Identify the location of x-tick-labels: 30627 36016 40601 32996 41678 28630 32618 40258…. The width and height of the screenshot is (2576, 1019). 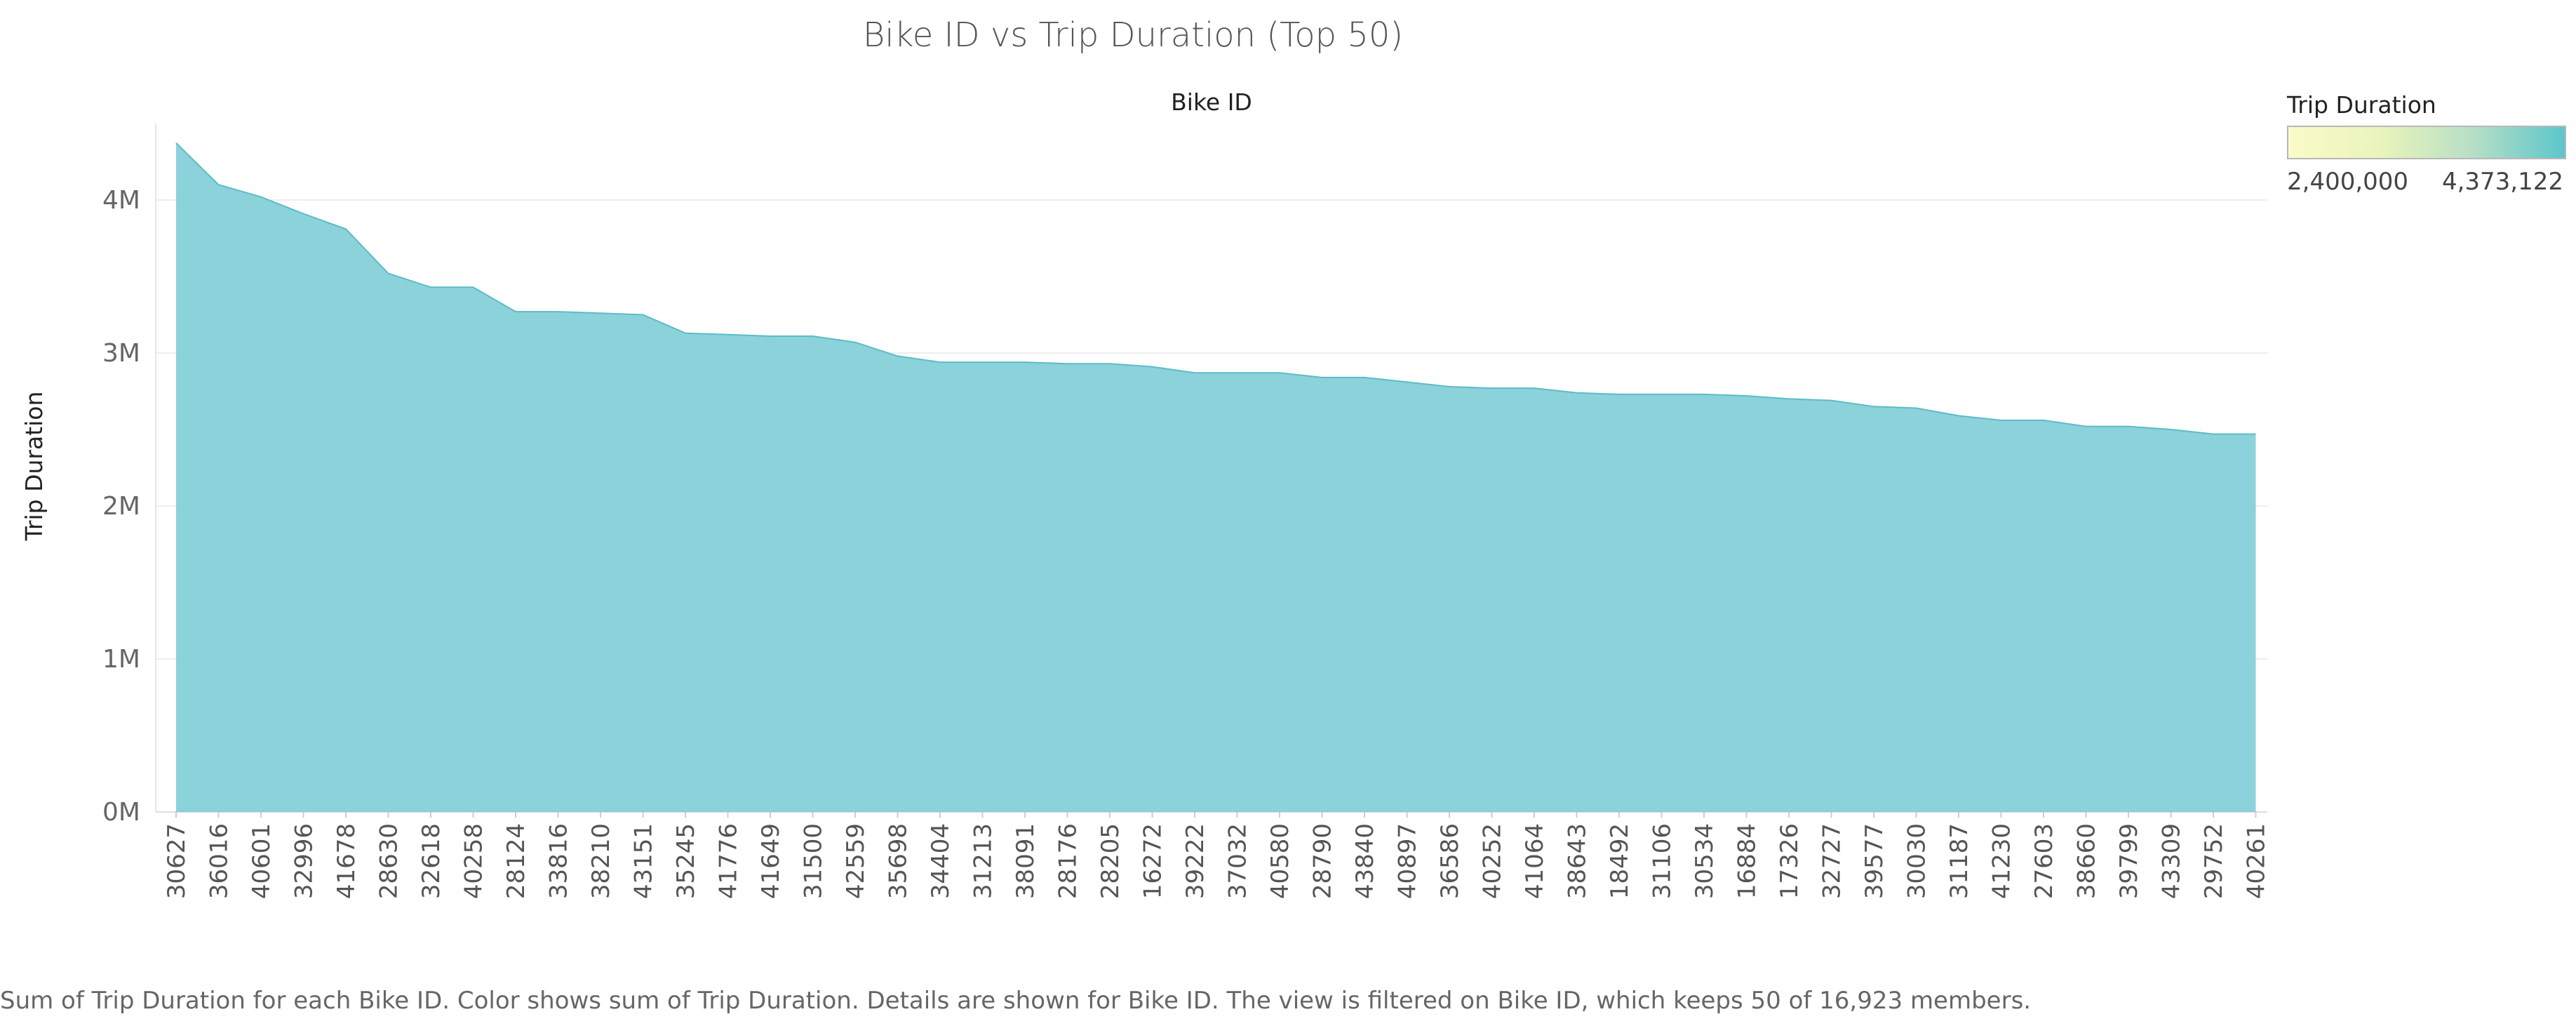
(1217, 856).